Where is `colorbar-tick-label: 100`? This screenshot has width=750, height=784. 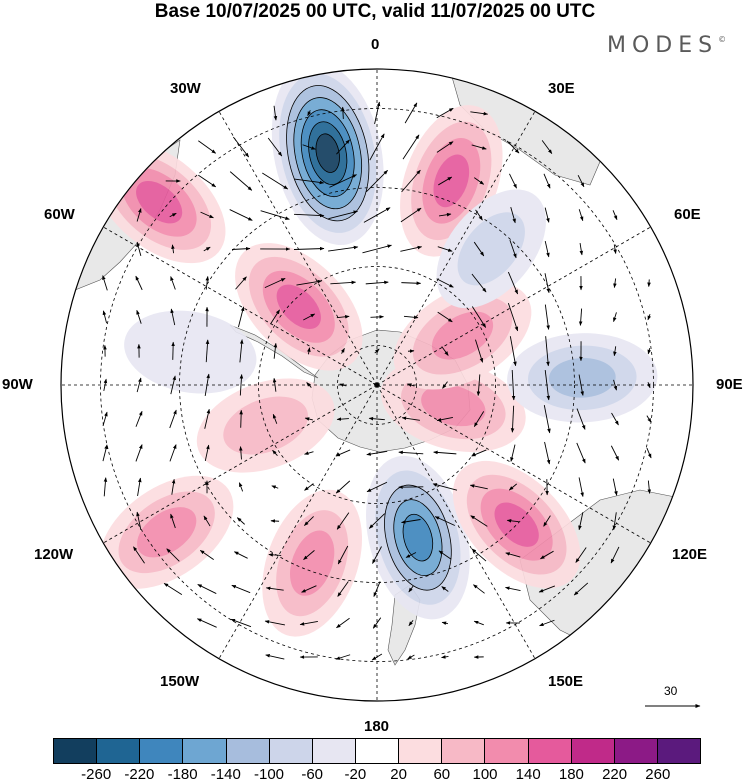
colorbar-tick-label: 100 is located at coordinates (484, 774).